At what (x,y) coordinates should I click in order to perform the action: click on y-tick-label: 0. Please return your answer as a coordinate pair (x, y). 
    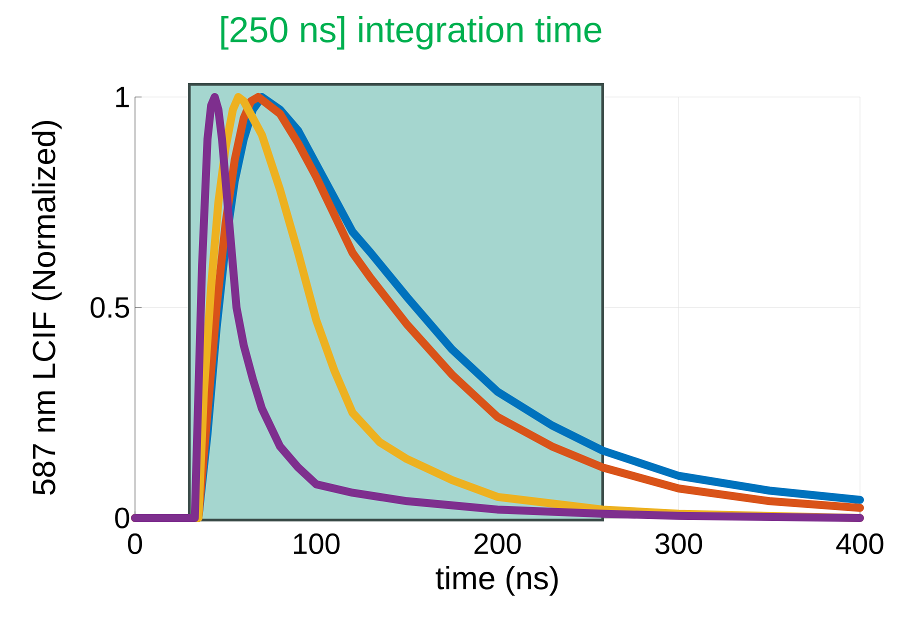
    Looking at the image, I should click on (122, 518).